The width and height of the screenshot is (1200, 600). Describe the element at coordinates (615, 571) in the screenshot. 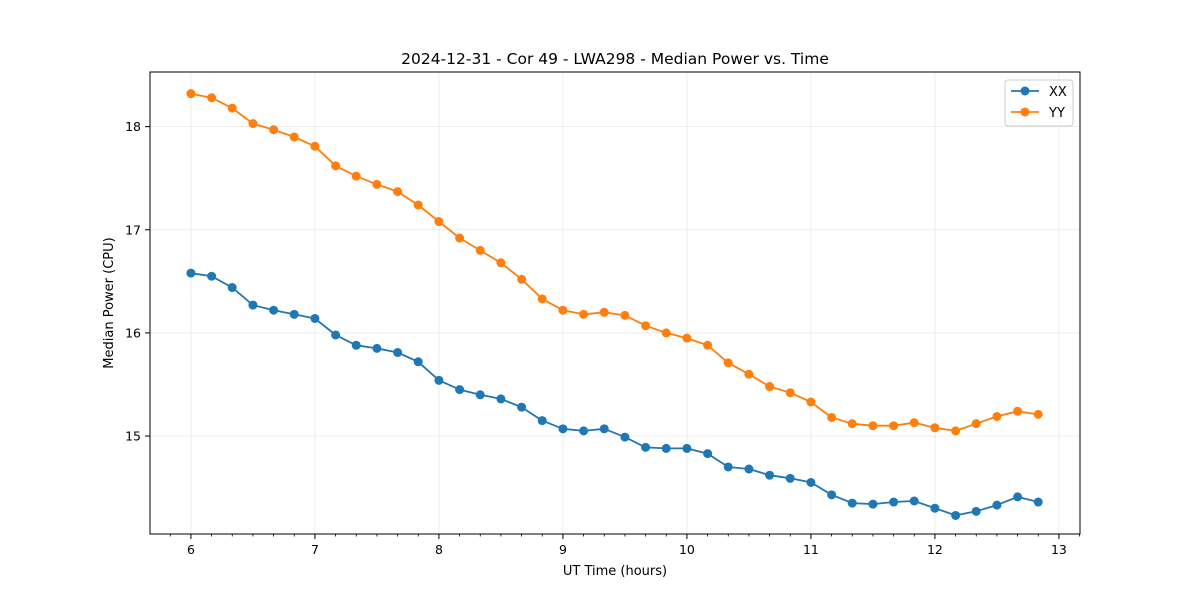

I see `x-axis-label: UT Time (hours)` at that location.